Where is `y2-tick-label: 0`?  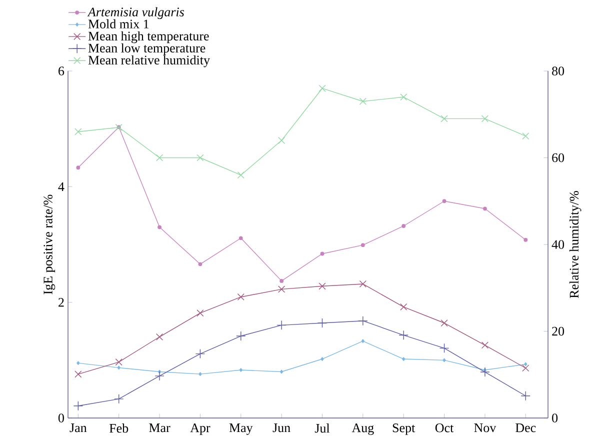
y2-tick-label: 0 is located at coordinates (555, 418).